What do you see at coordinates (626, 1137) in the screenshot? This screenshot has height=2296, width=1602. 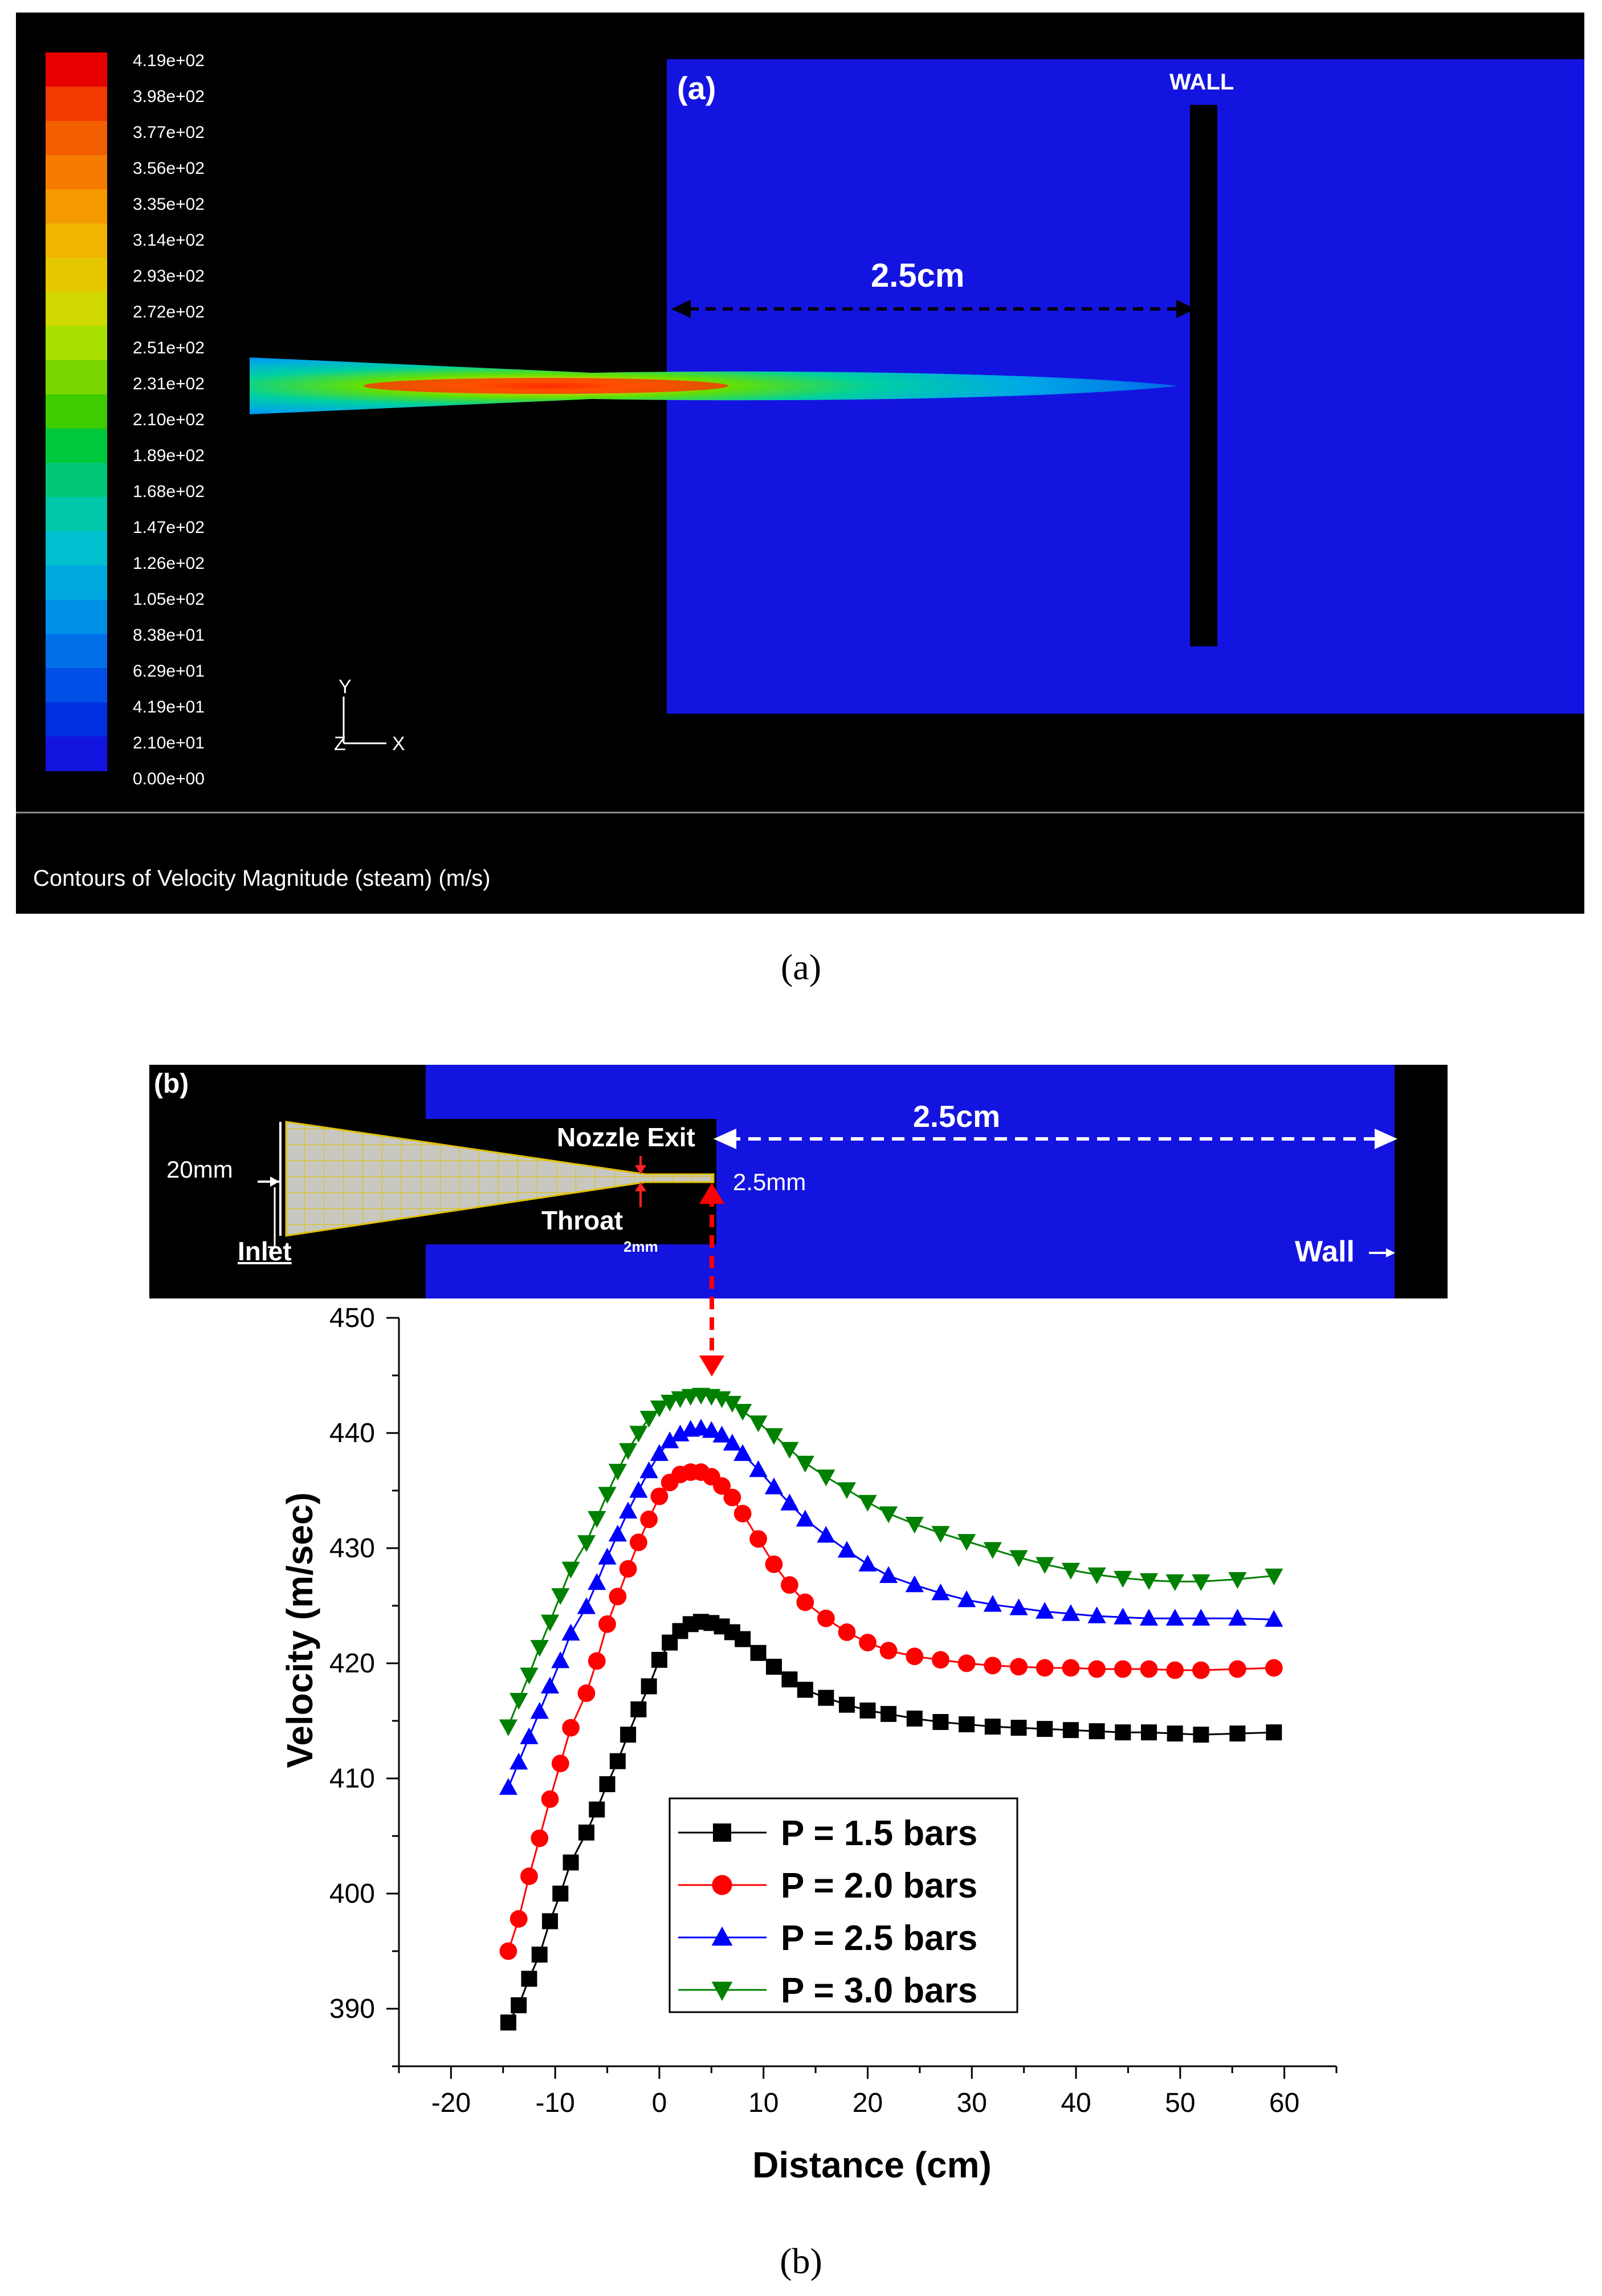 I see `nozzle-exit-label: Nozzle Exit` at bounding box center [626, 1137].